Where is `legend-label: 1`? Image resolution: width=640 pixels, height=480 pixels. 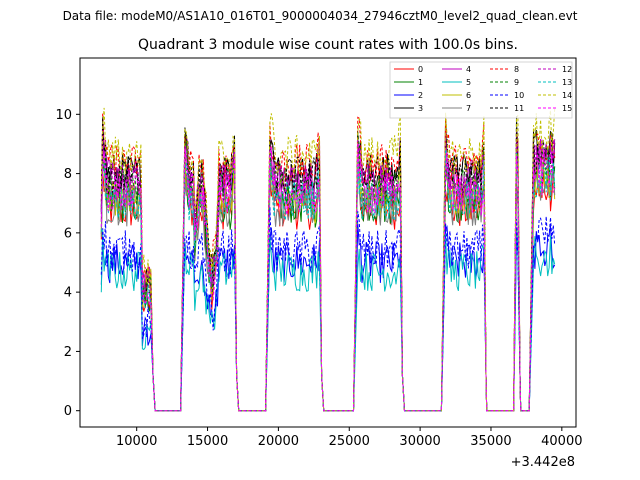 legend-label: 1 is located at coordinates (420, 82).